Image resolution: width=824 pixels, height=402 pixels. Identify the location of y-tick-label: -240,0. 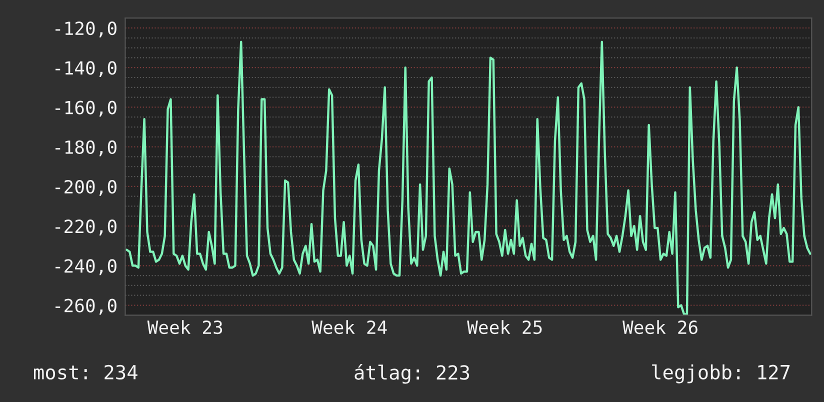
(86, 267).